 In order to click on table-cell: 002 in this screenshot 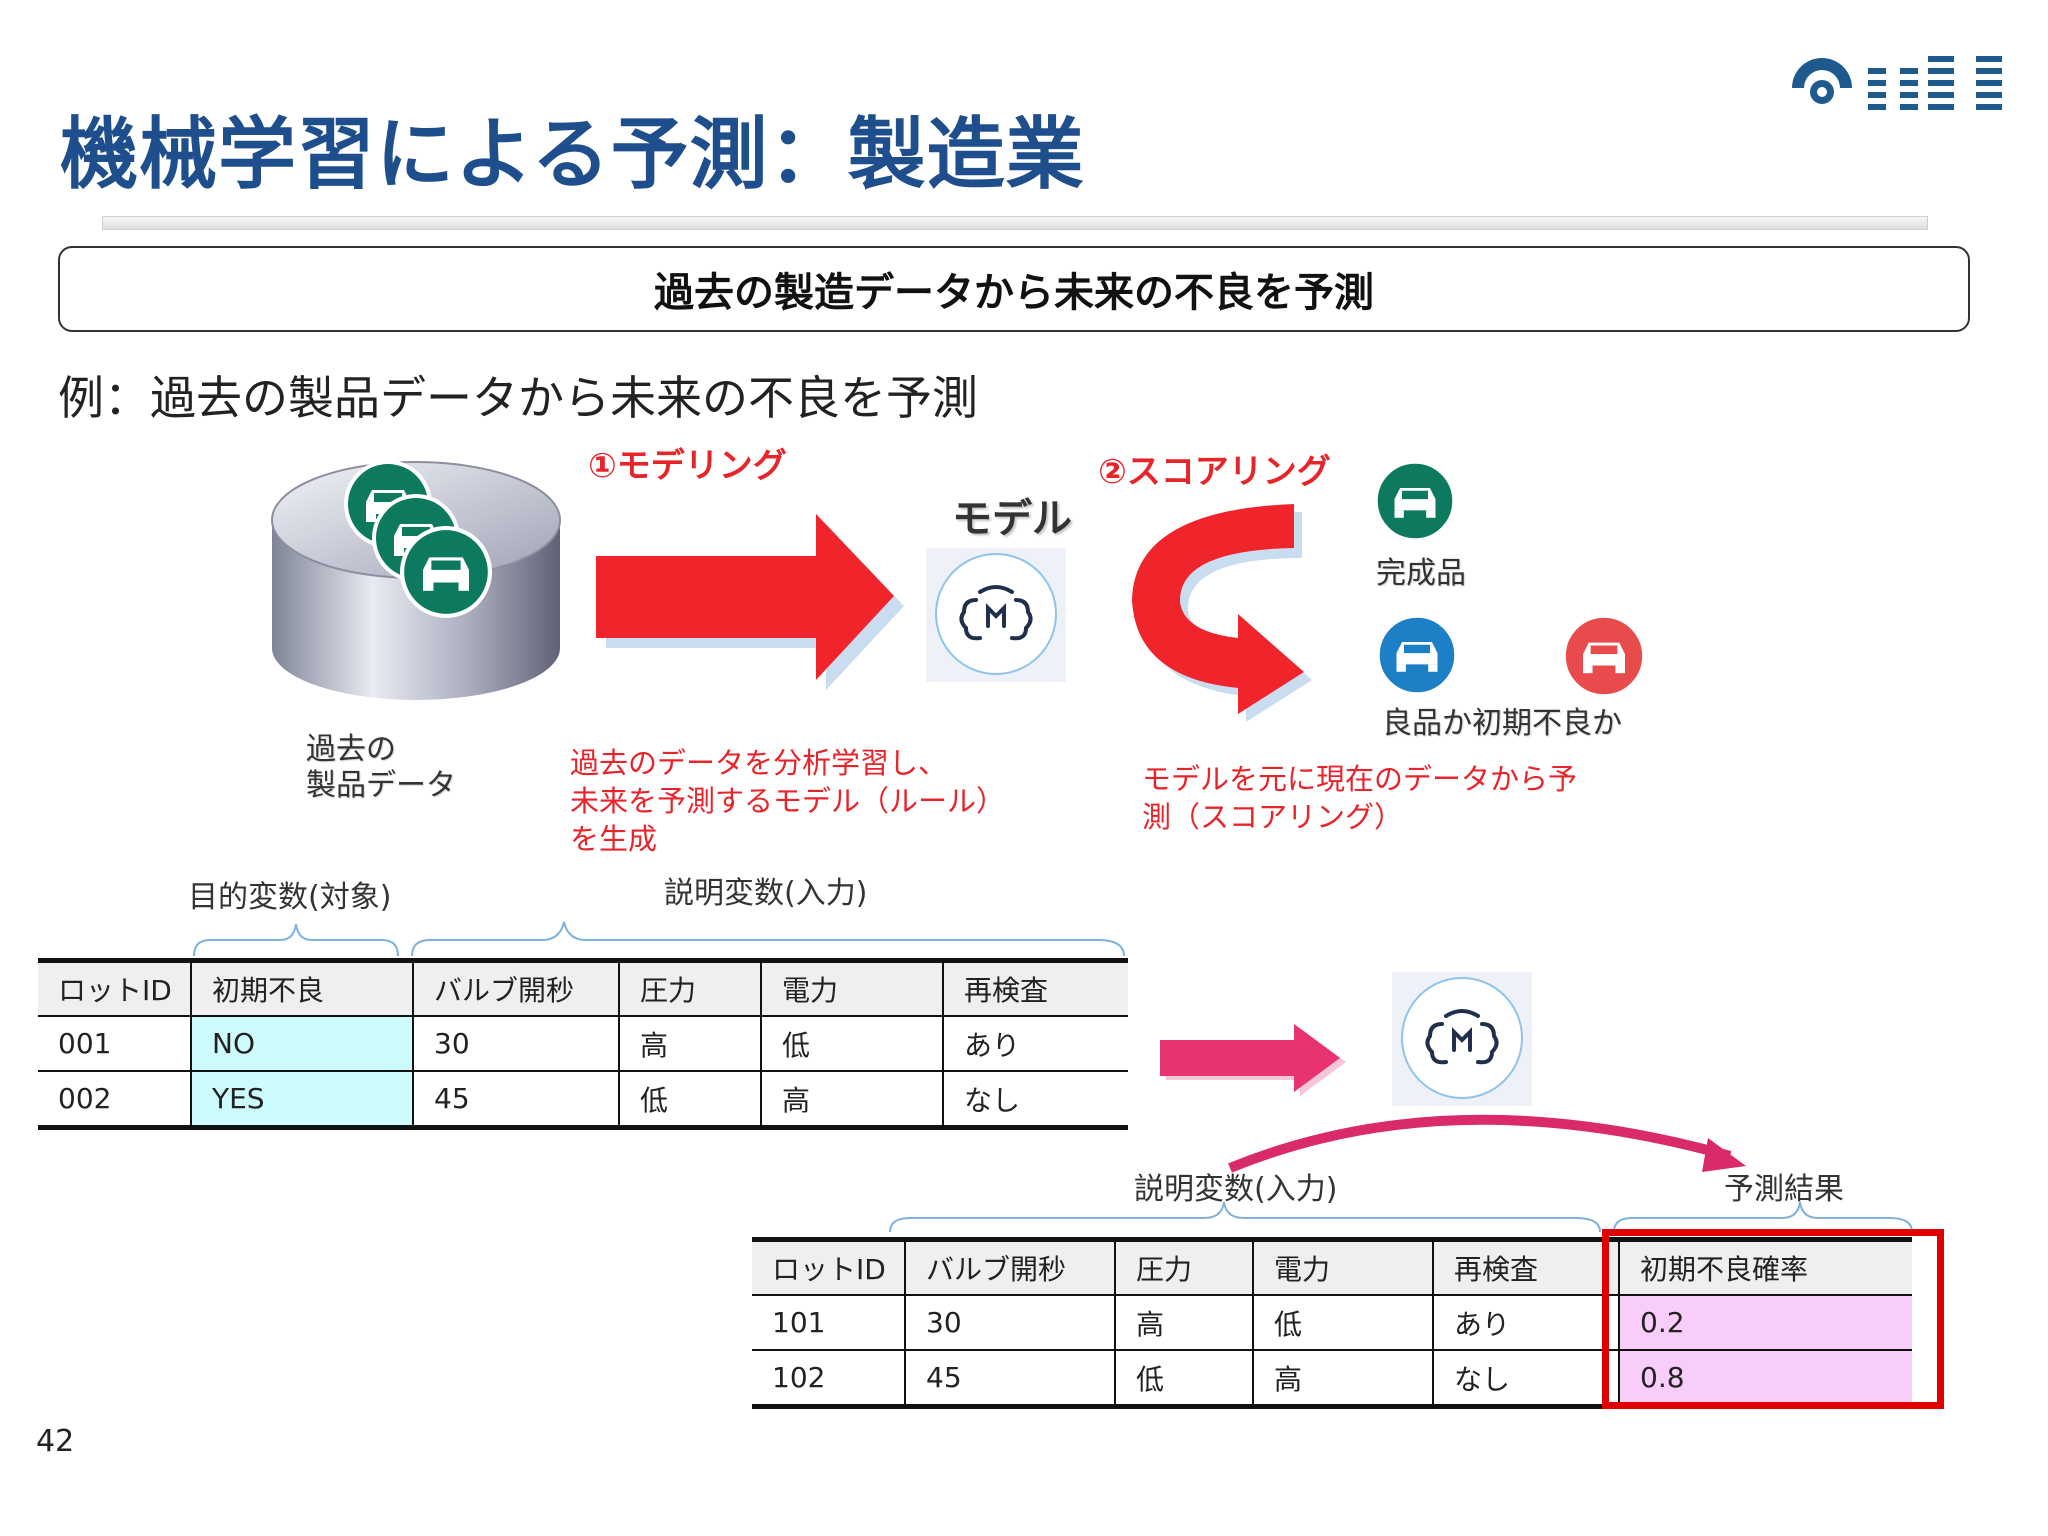, I will do `click(114, 1100)`.